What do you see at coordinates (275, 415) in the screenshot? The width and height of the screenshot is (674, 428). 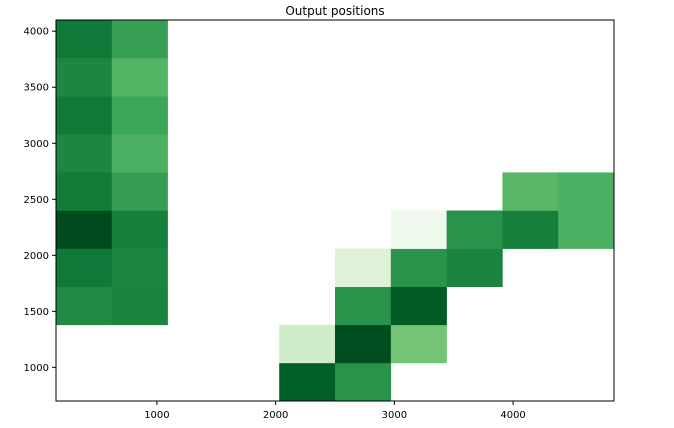 I see `x-tick-label: 2000` at bounding box center [275, 415].